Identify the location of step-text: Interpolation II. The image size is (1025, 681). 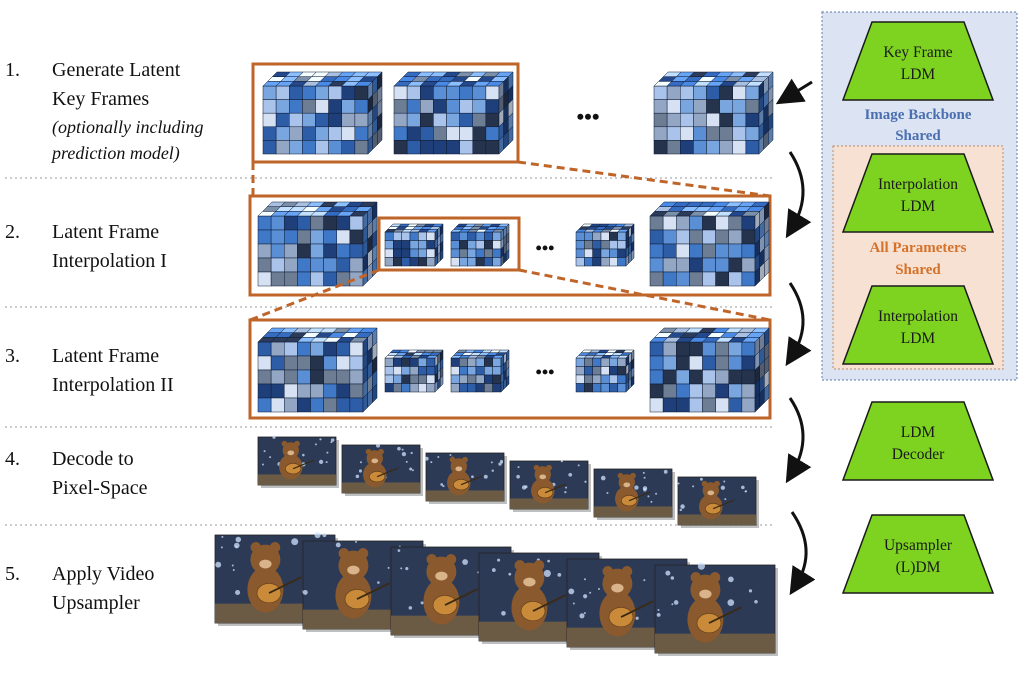
(113, 385).